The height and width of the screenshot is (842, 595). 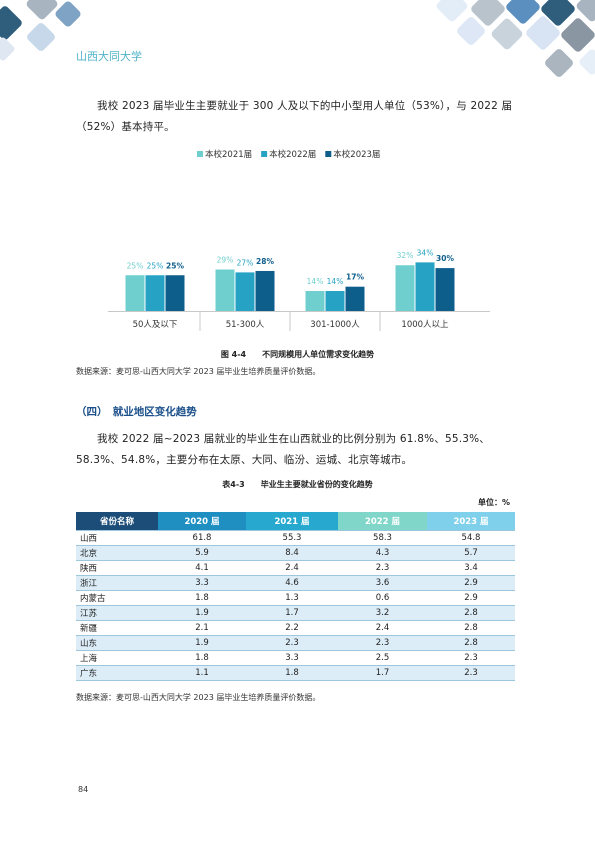 What do you see at coordinates (292, 583) in the screenshot?
I see `table-cell: 4.6` at bounding box center [292, 583].